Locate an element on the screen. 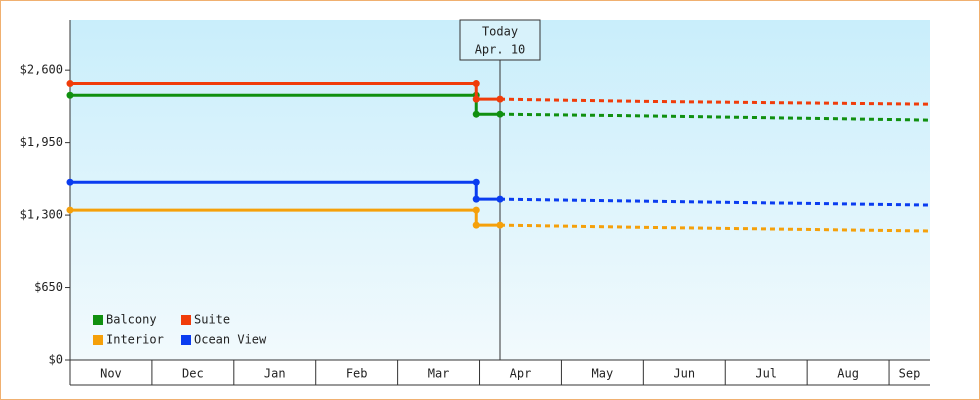 The width and height of the screenshot is (980, 400). x-tick-label: Jan is located at coordinates (275, 374).